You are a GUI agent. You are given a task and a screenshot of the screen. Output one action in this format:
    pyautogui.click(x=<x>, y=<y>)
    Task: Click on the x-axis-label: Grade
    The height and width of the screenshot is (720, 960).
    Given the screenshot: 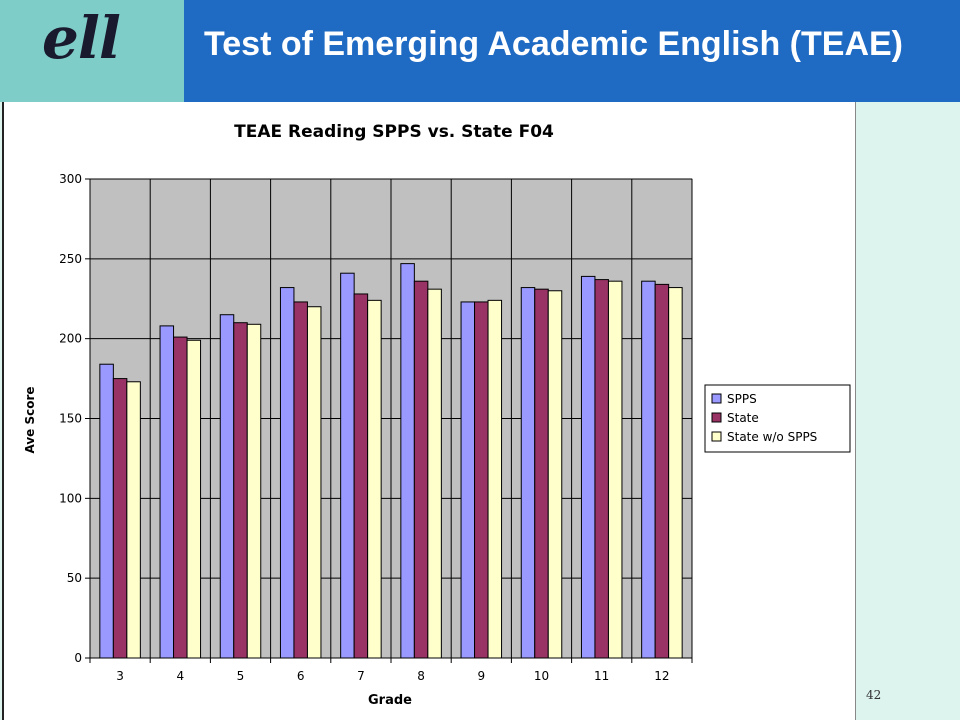 What is the action you would take?
    pyautogui.click(x=390, y=700)
    